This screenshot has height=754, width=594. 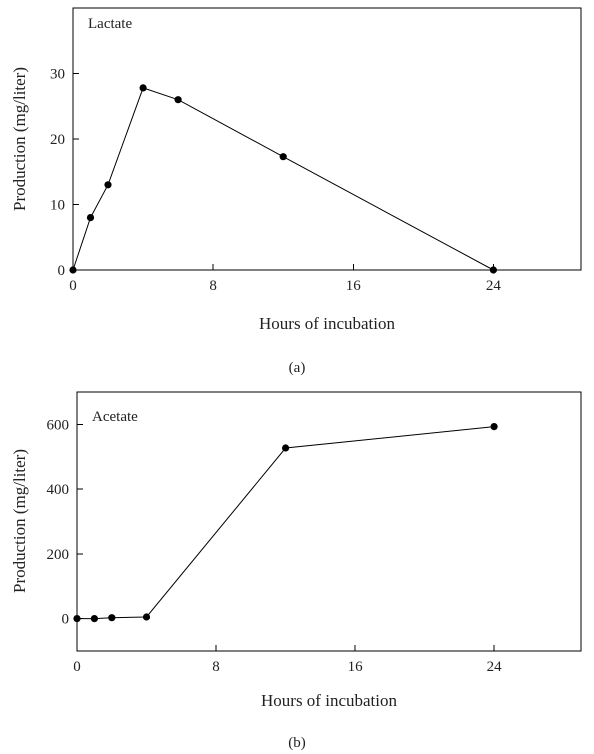 I want to click on x-tick-label-a-1: 8, so click(x=213, y=286).